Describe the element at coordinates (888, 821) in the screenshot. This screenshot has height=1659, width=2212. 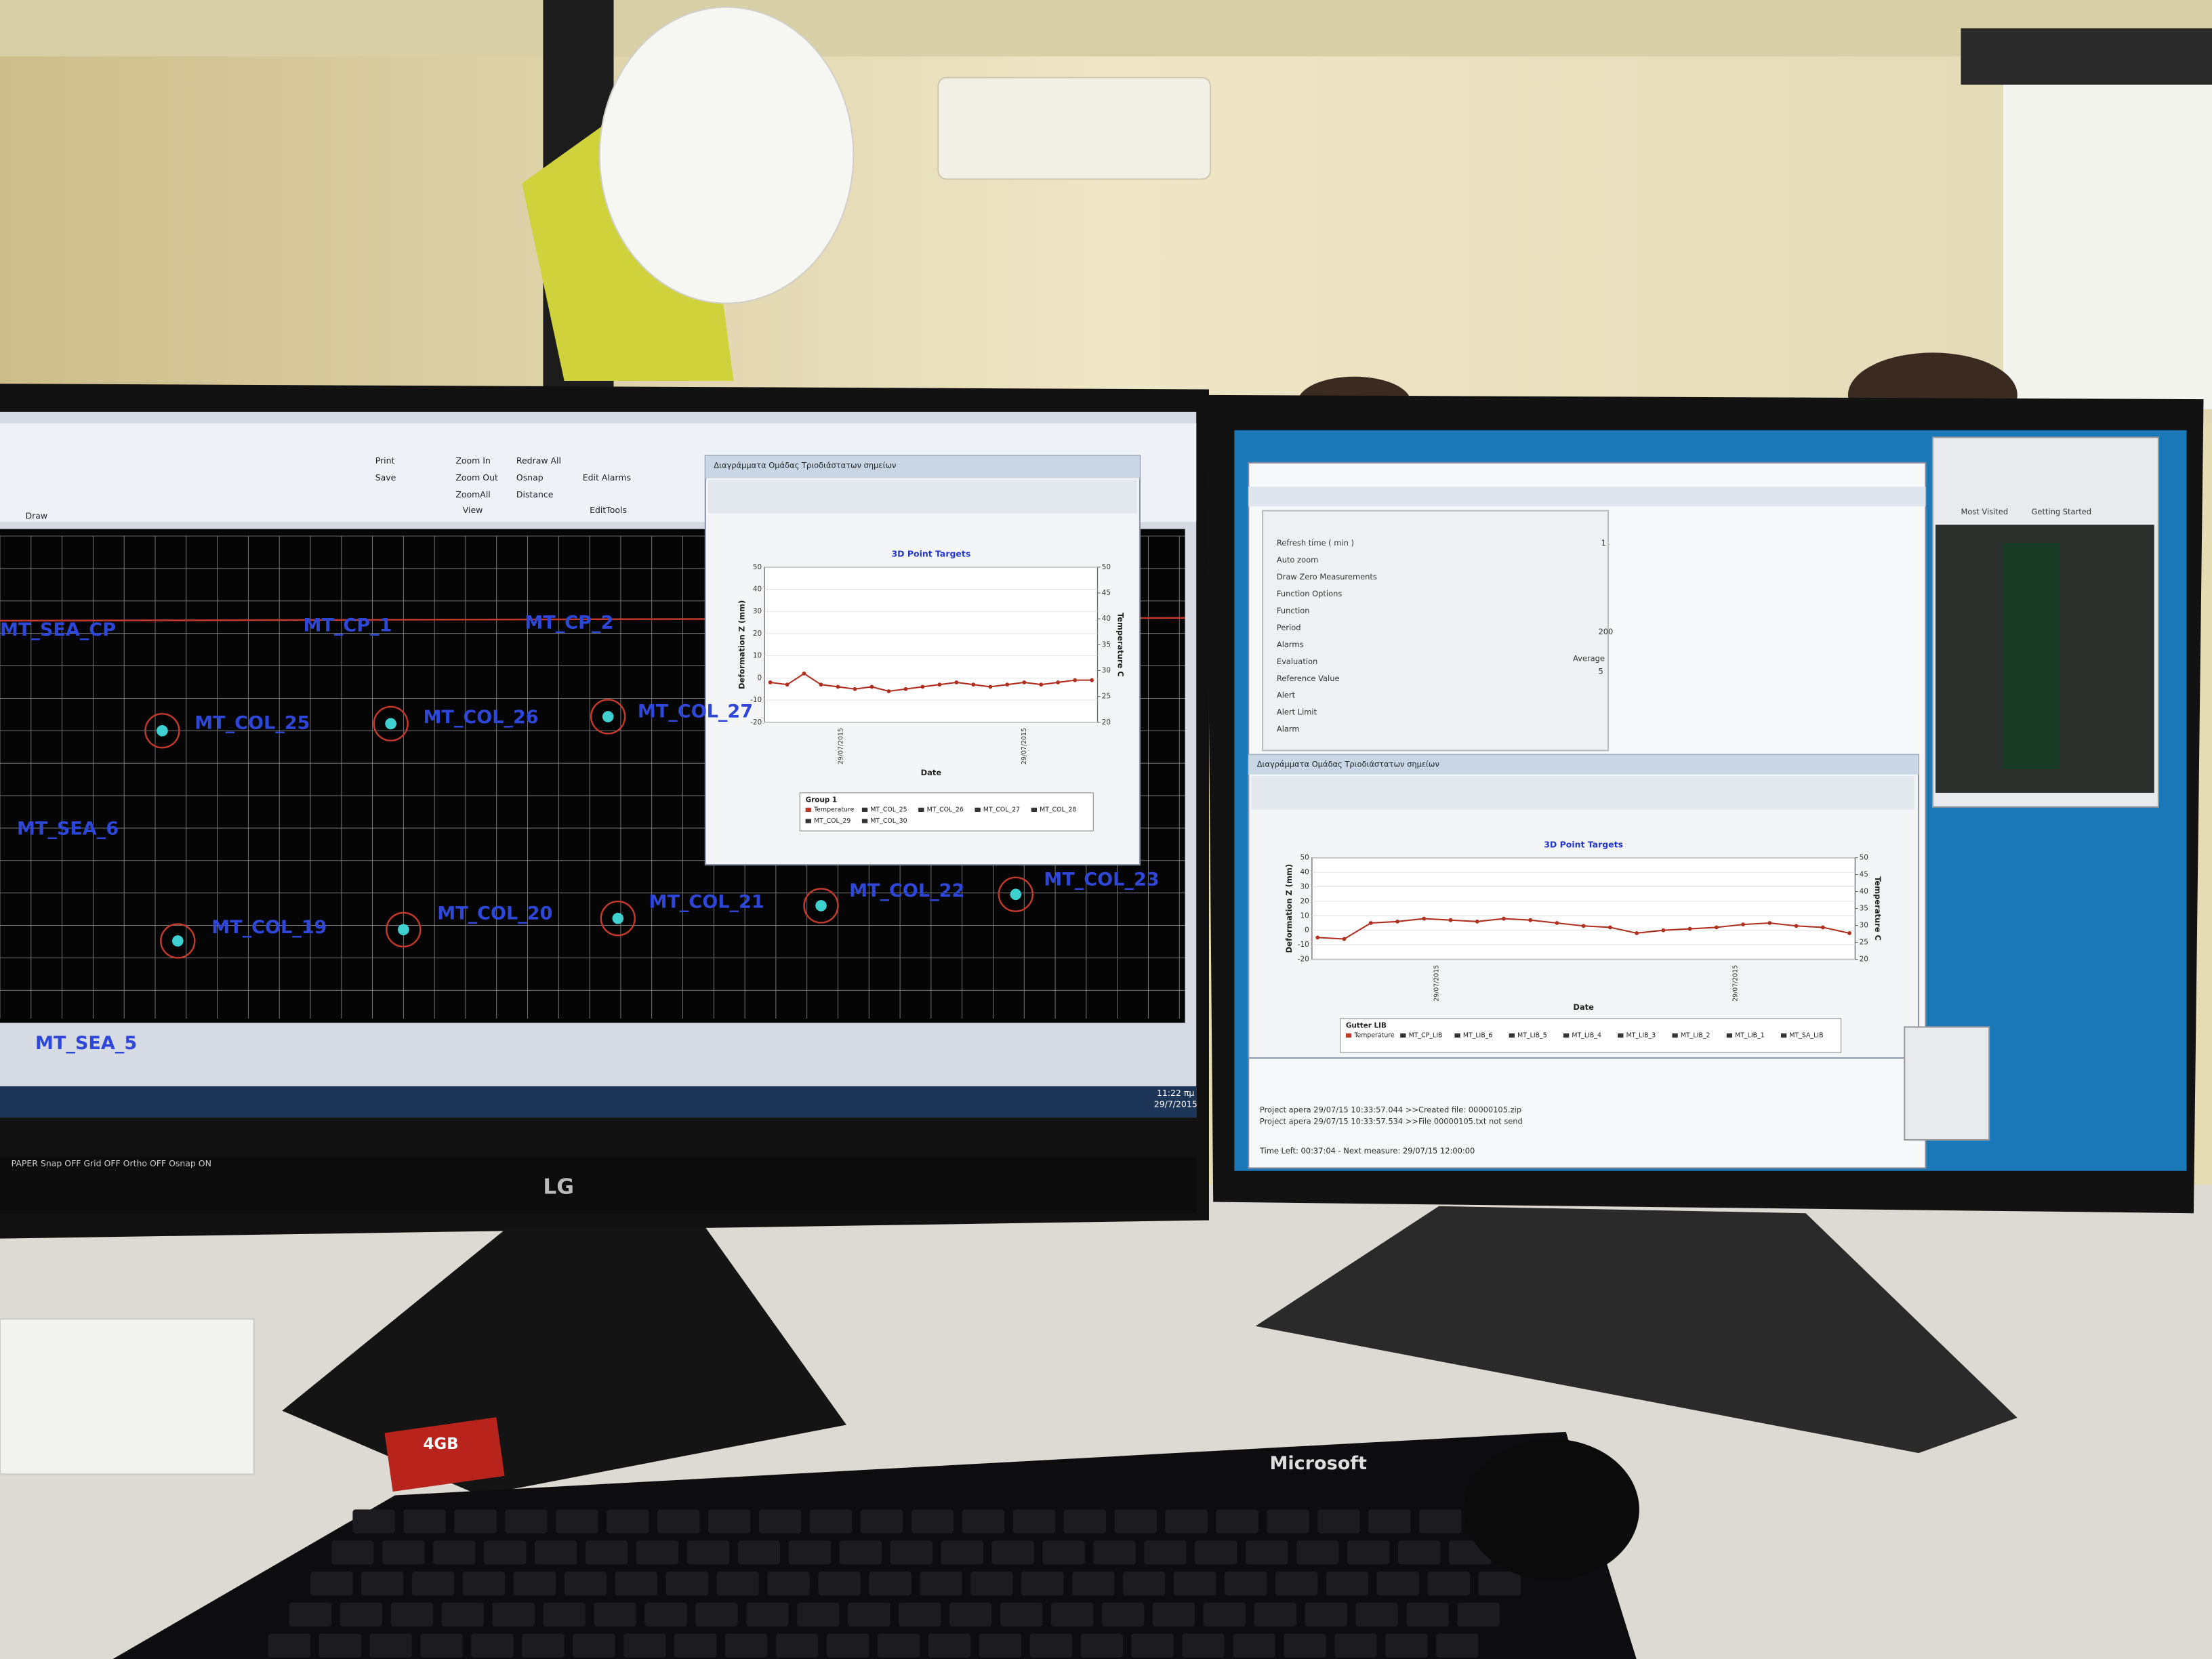
I see `legend-entry: MT_COL_30` at that location.